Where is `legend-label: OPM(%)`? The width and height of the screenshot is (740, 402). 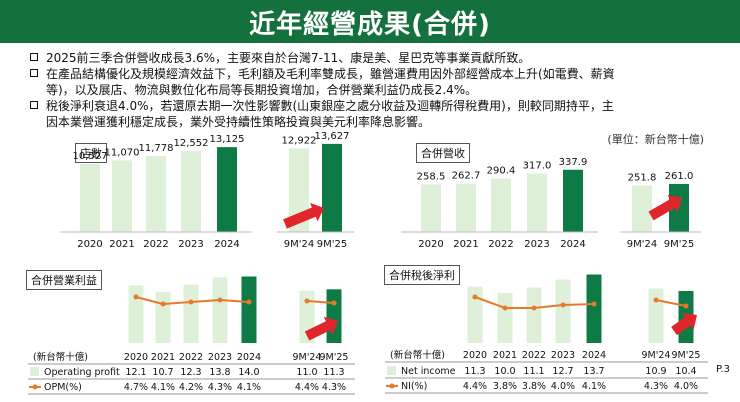 legend-label: OPM(%) is located at coordinates (63, 387).